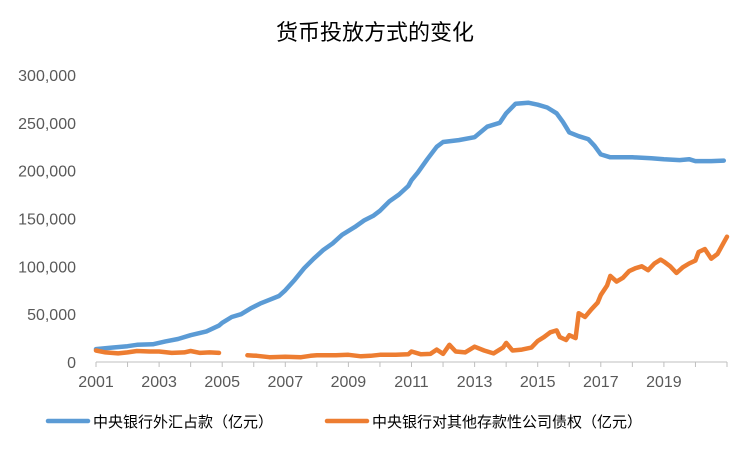 The image size is (750, 449). I want to click on x-tick-label: 2005, so click(222, 382).